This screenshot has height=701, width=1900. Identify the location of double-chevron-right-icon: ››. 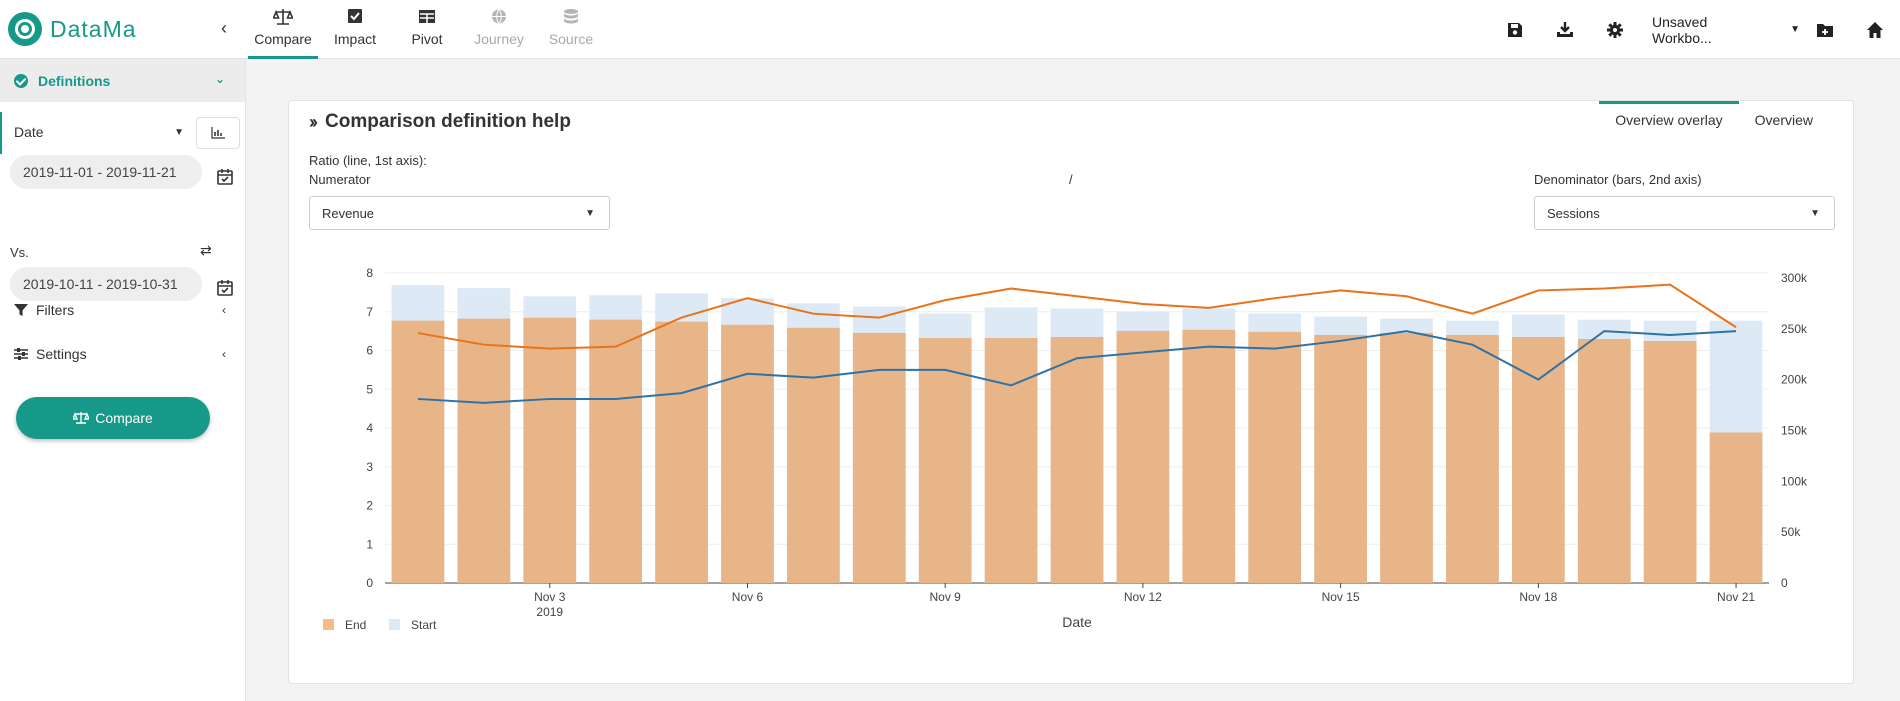
(313, 121).